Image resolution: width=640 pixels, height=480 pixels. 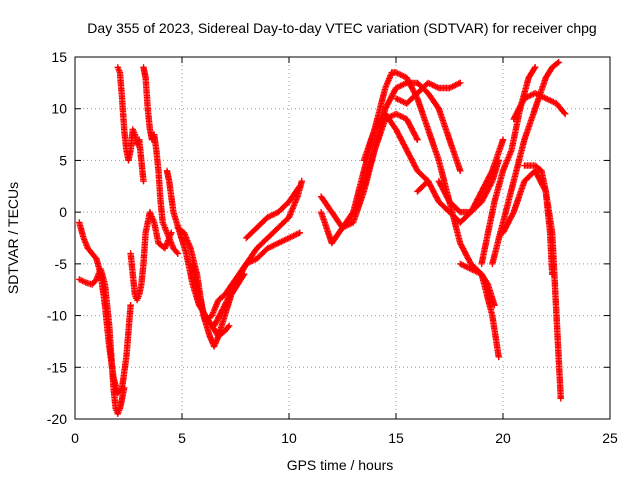 I want to click on y-tick-label: -10, so click(x=57, y=316).